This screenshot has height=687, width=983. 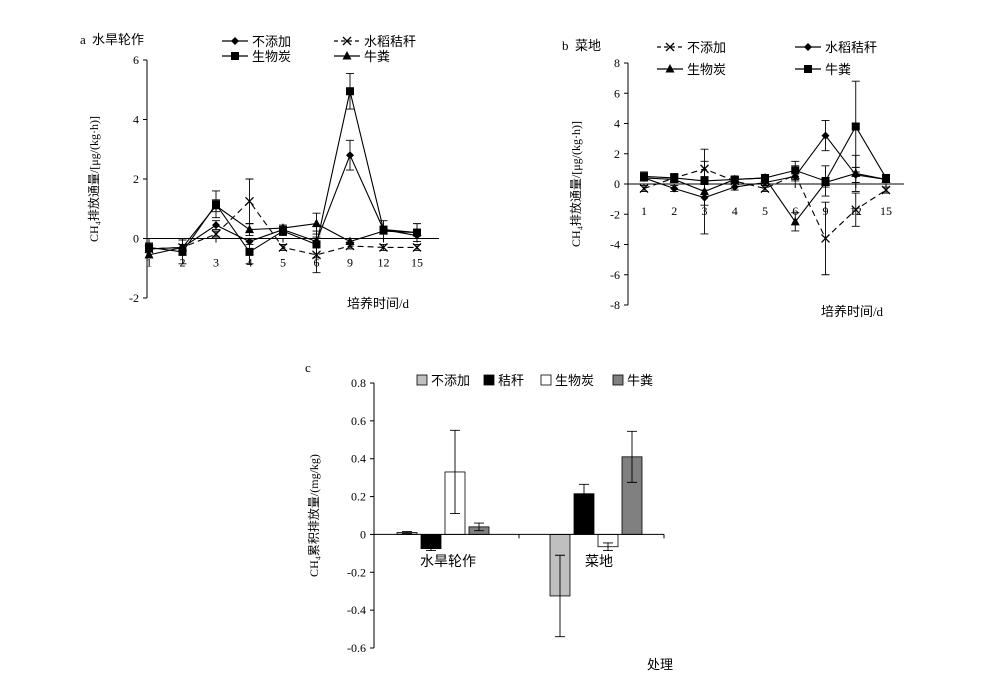 What do you see at coordinates (795, 211) in the screenshot?
I see `panel-b-x-tick-label: 6` at bounding box center [795, 211].